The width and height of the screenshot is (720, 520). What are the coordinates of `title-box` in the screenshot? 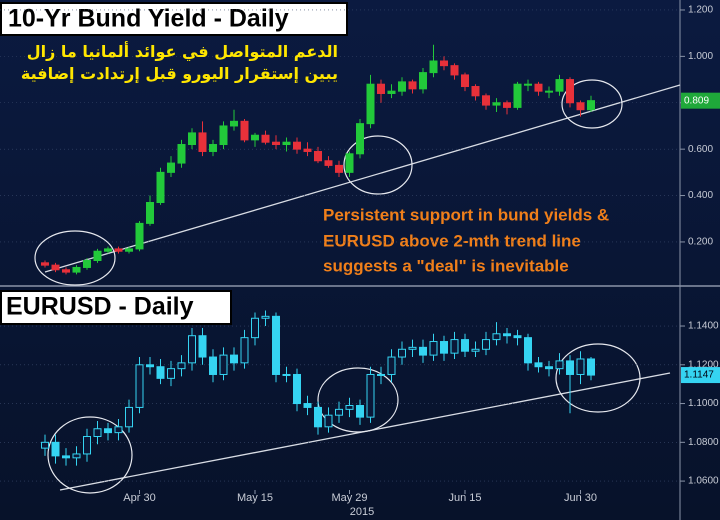 It's located at (174, 19).